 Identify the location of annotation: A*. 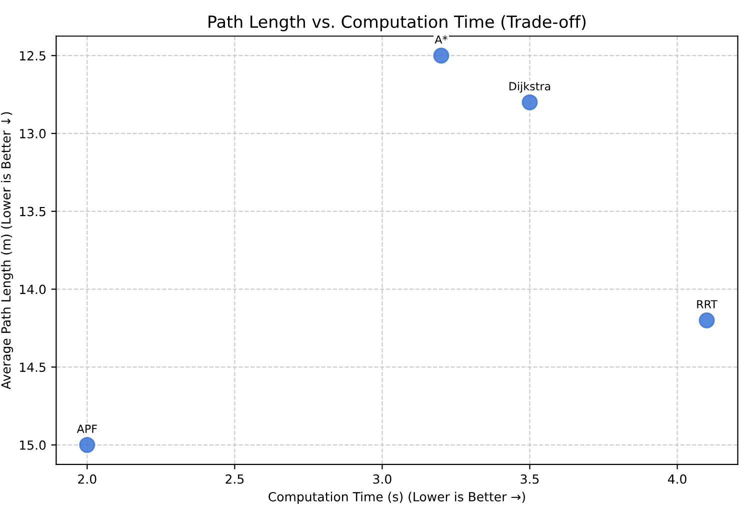
(441, 39).